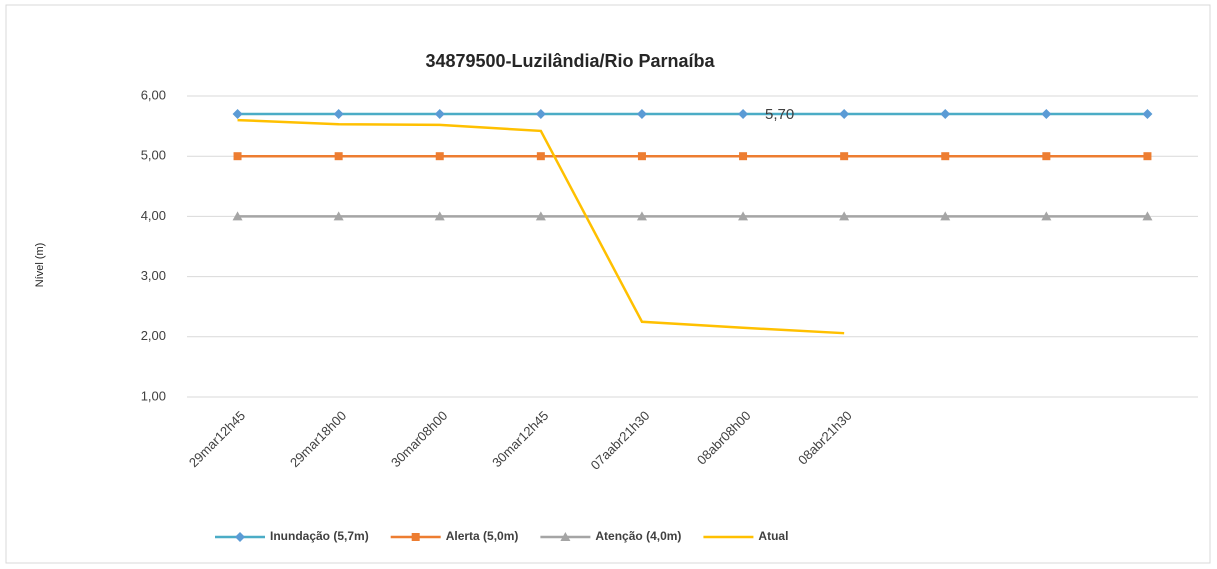 Image resolution: width=1217 pixels, height=569 pixels. What do you see at coordinates (40, 265) in the screenshot?
I see `y-axis-label: Nível (m)` at bounding box center [40, 265].